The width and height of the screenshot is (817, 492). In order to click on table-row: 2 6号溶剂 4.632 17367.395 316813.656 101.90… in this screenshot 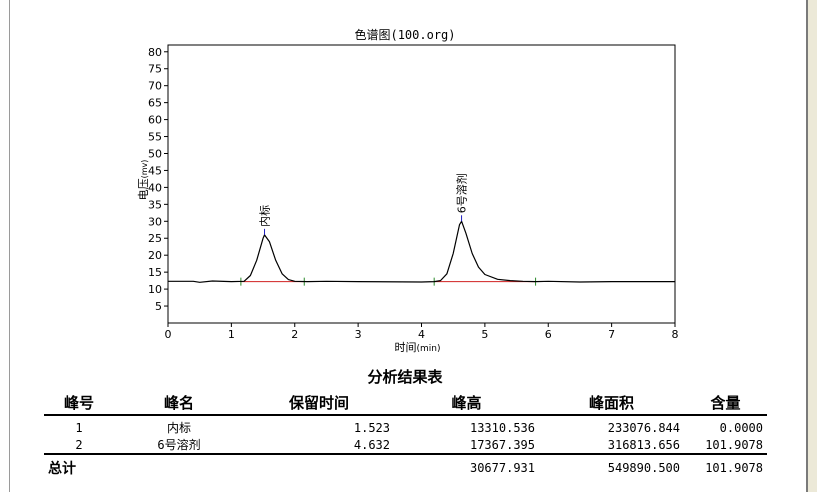, I will do `click(405, 445)`.